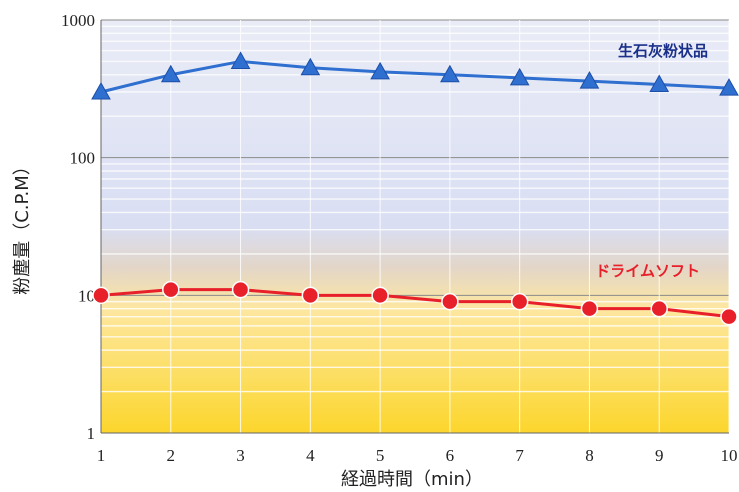 Image resolution: width=739 pixels, height=492 pixels. Describe the element at coordinates (663, 51) in the screenshot. I see `series-label-quicklime: 生石灰粉状品` at that location.